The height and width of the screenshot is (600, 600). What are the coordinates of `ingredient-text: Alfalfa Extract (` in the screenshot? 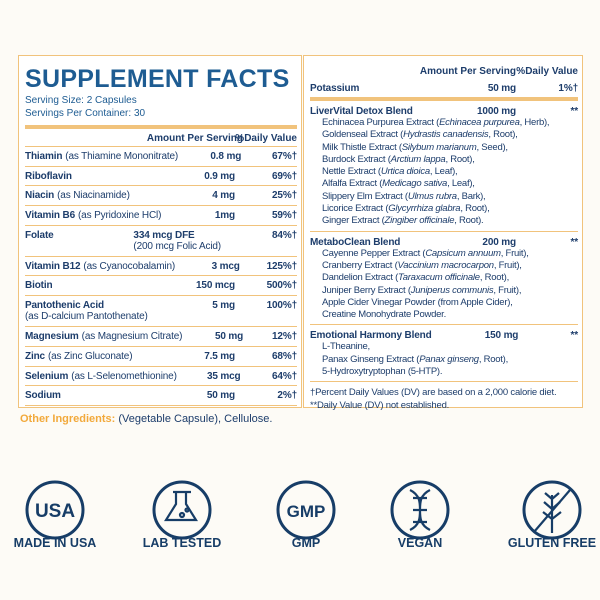 It's located at (352, 184).